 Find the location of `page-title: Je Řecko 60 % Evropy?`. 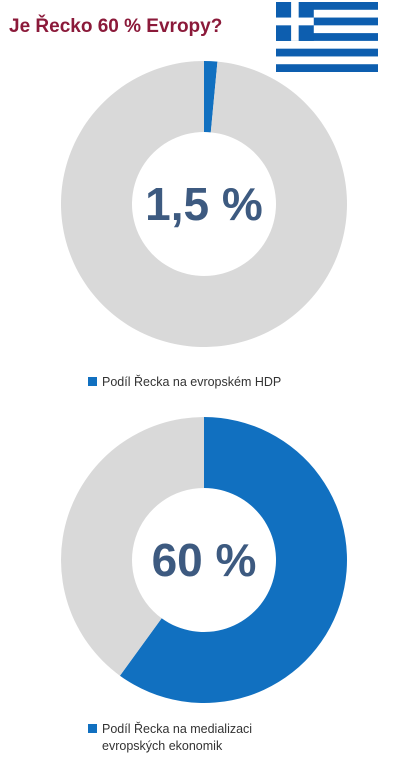

page-title: Je Řecko 60 % Evropy? is located at coordinates (116, 26).